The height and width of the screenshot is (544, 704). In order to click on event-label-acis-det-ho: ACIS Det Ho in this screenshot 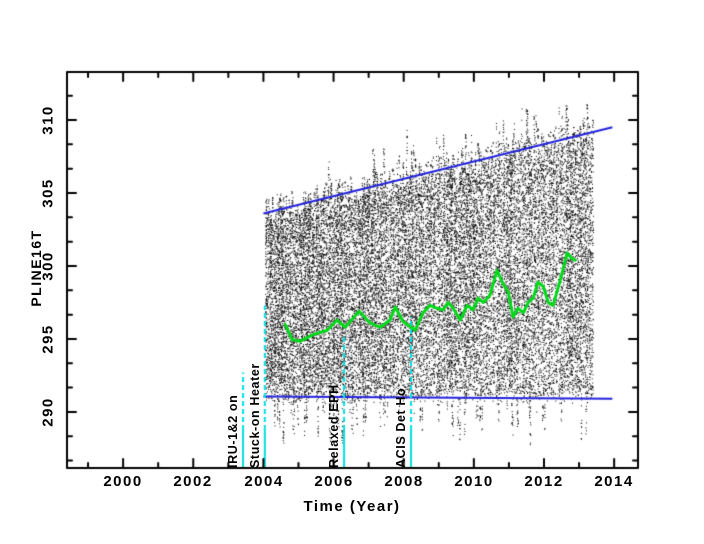, I will do `click(401, 427)`.